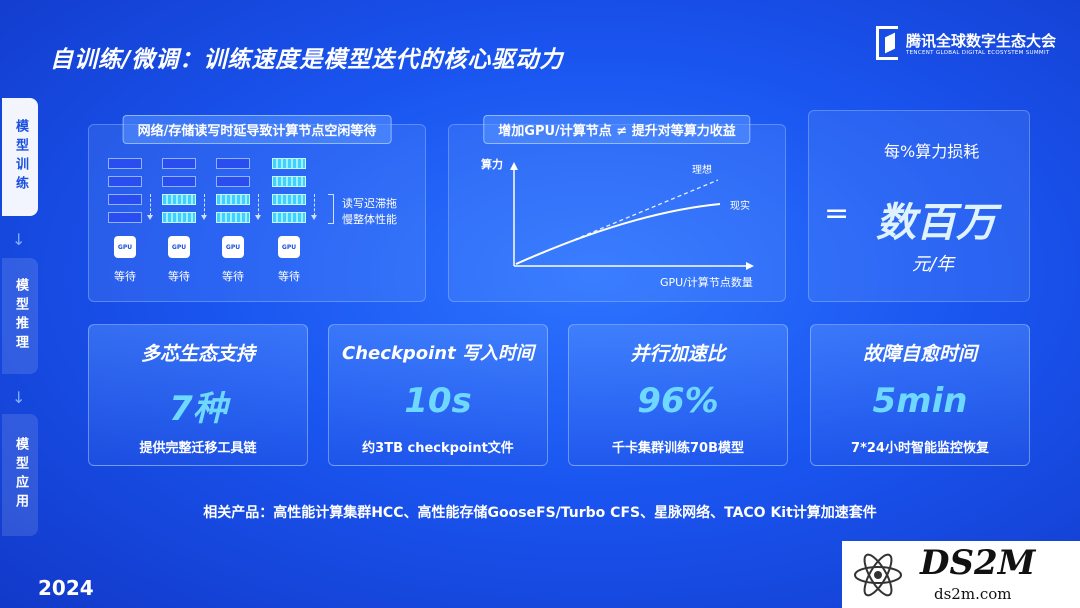  I want to click on page-title: 自训练/微调：训练速度是模型迭代的核心驱动力, so click(307, 60).